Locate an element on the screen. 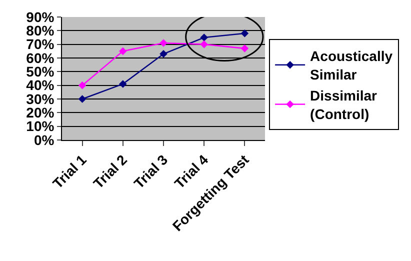 The width and height of the screenshot is (411, 261). y-tick-label: 70% is located at coordinates (40, 44).